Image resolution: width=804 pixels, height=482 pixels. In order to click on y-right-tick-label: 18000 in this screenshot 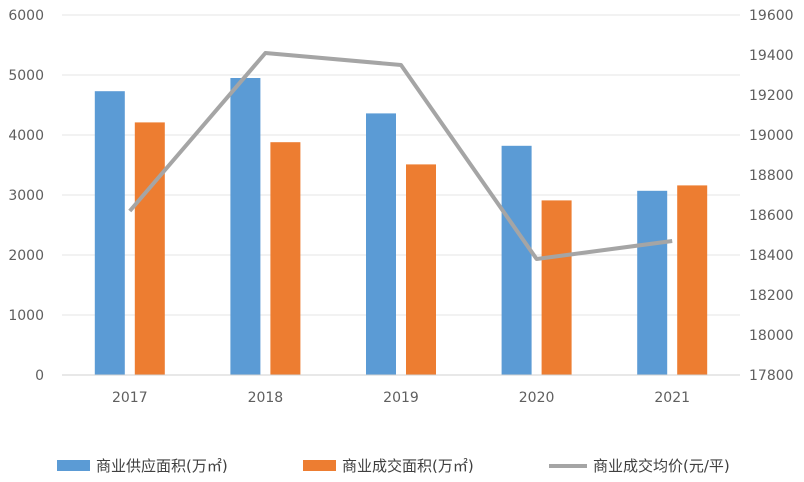, I will do `click(771, 336)`.